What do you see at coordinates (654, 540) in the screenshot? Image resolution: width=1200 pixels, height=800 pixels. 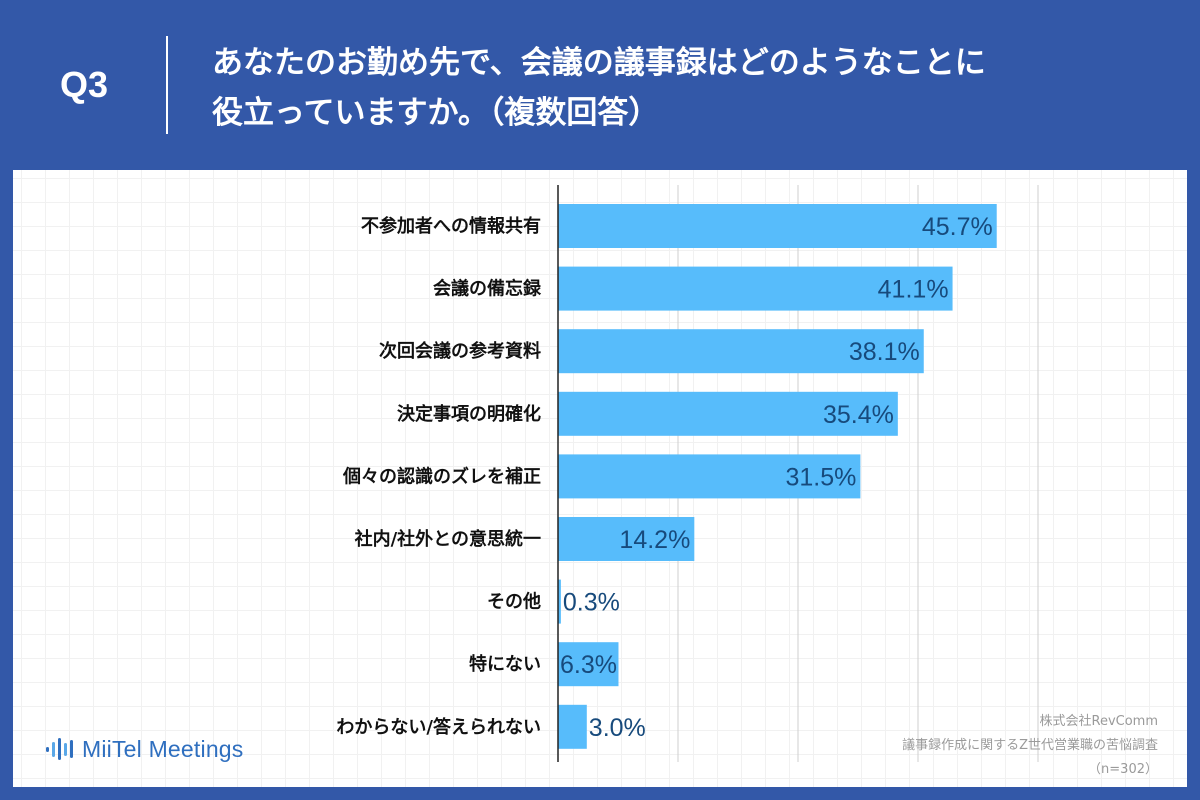 I see `value-label: 14.2%` at bounding box center [654, 540].